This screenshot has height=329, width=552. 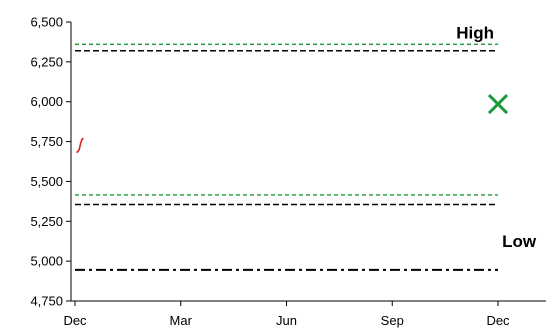 I want to click on price-line, so click(x=80, y=145).